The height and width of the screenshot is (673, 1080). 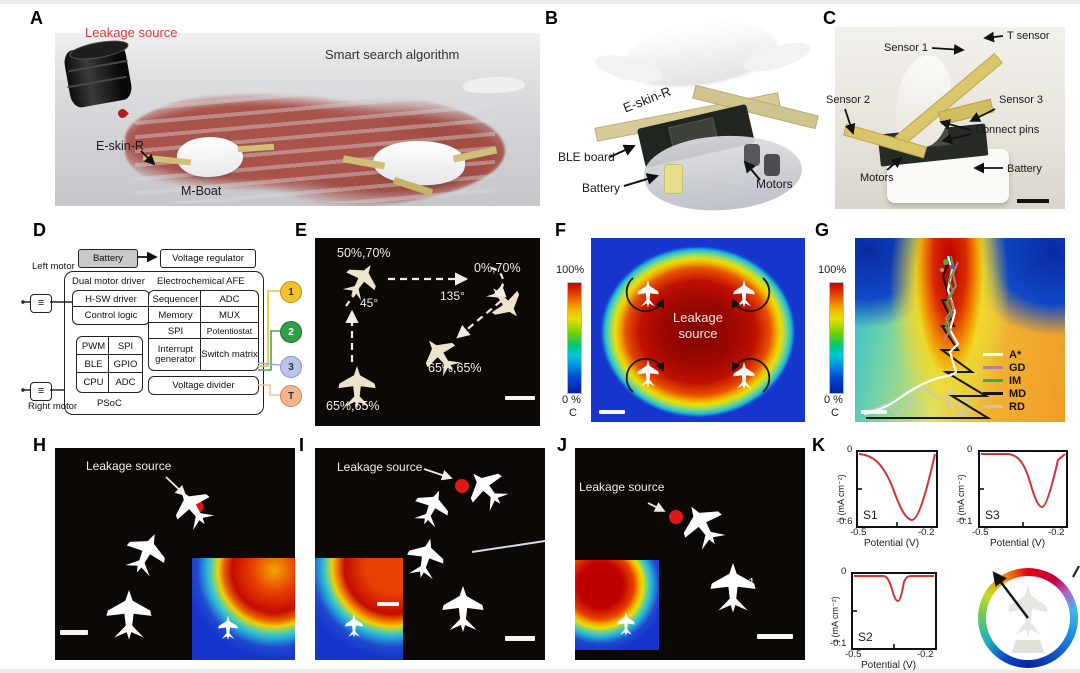 I want to click on power-label: 0%,70%, so click(x=497, y=268).